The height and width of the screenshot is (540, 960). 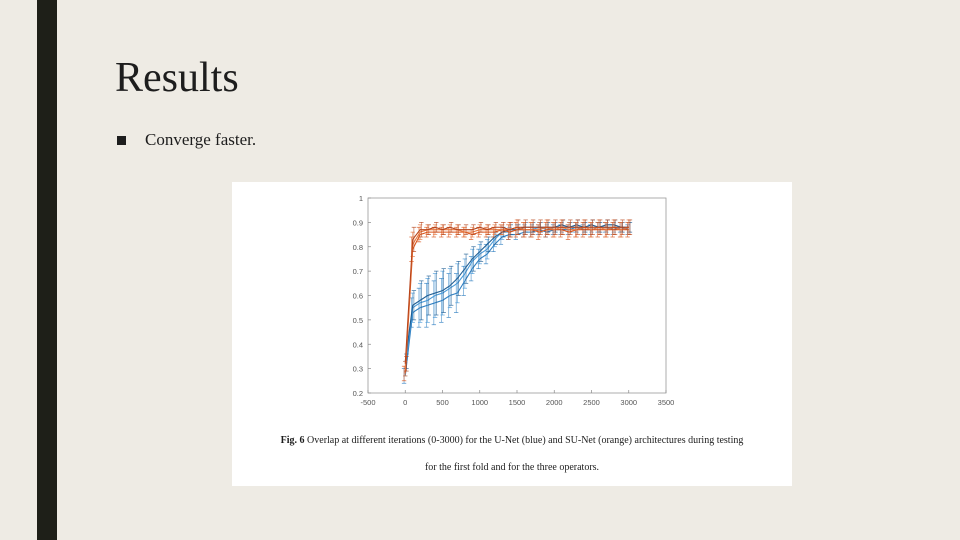 What do you see at coordinates (516, 295) in the screenshot?
I see `series-line` at bounding box center [516, 295].